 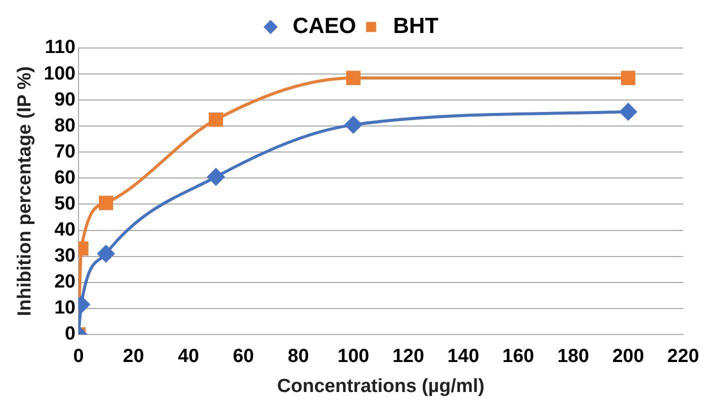 I want to click on y-tick-label: 100, so click(x=60, y=73).